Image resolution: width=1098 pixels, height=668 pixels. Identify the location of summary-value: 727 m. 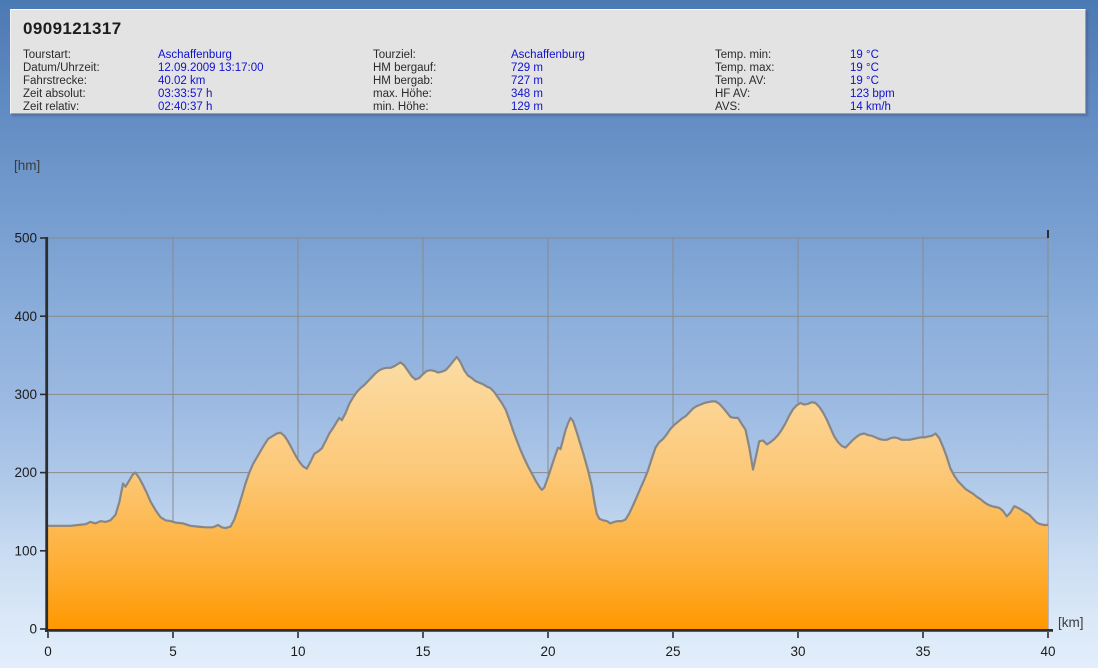
(527, 80).